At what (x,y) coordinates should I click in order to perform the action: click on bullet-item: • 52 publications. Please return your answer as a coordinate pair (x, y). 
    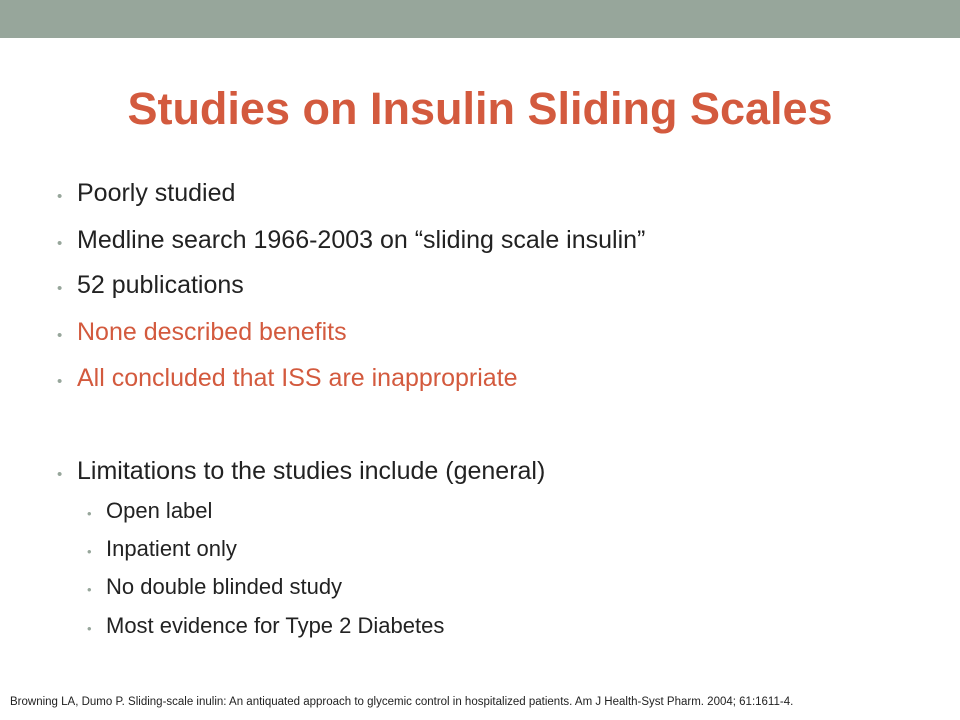
    Looking at the image, I should click on (150, 287).